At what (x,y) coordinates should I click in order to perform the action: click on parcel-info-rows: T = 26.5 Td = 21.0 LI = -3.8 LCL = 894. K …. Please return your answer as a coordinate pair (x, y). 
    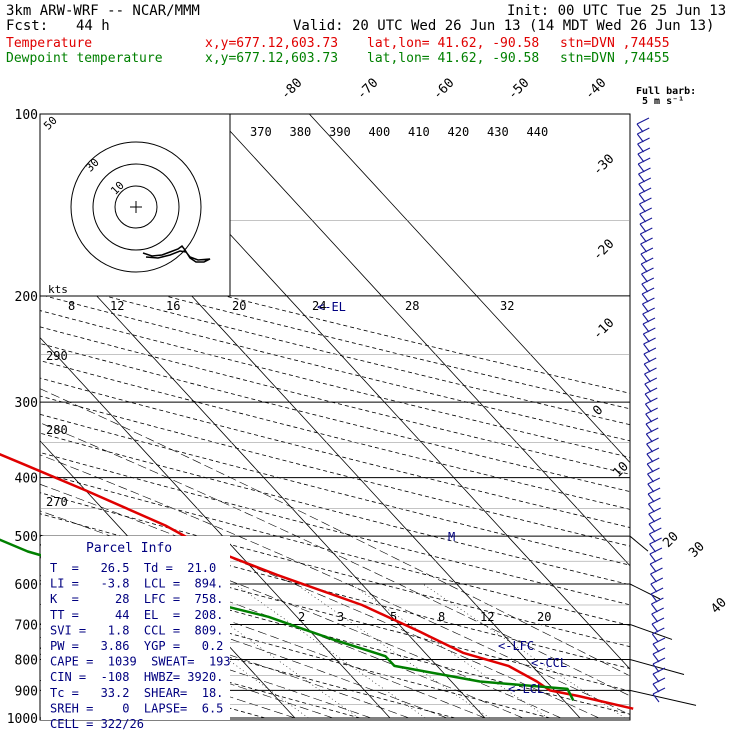
    Looking at the image, I should click on (140, 646).